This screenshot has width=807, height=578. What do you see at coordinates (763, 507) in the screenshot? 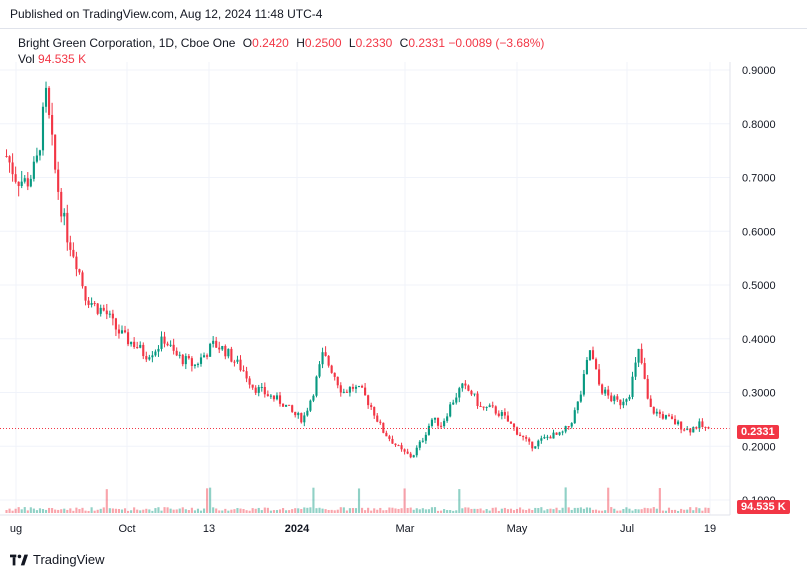
I see `volume-badge: 94.535 K` at bounding box center [763, 507].